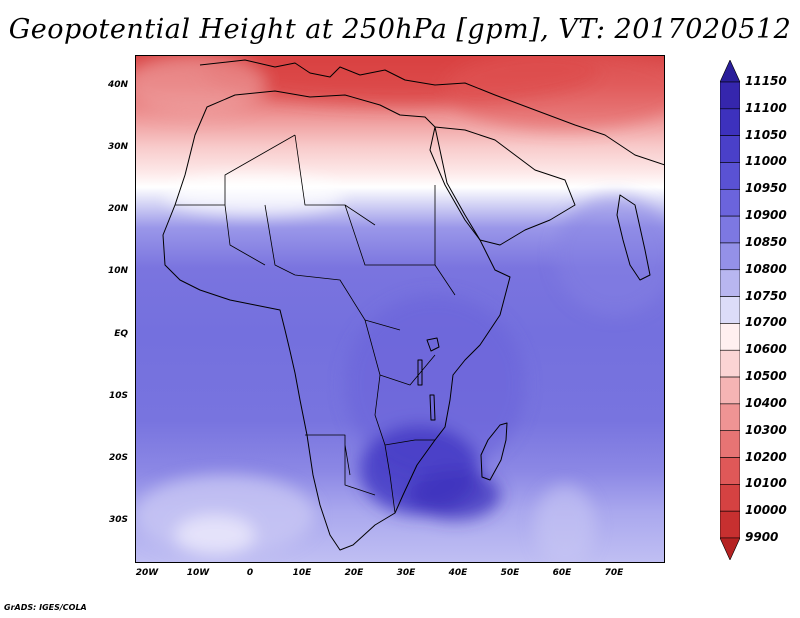  Describe the element at coordinates (766, 349) in the screenshot. I see `colorbar-label: 10600` at that location.